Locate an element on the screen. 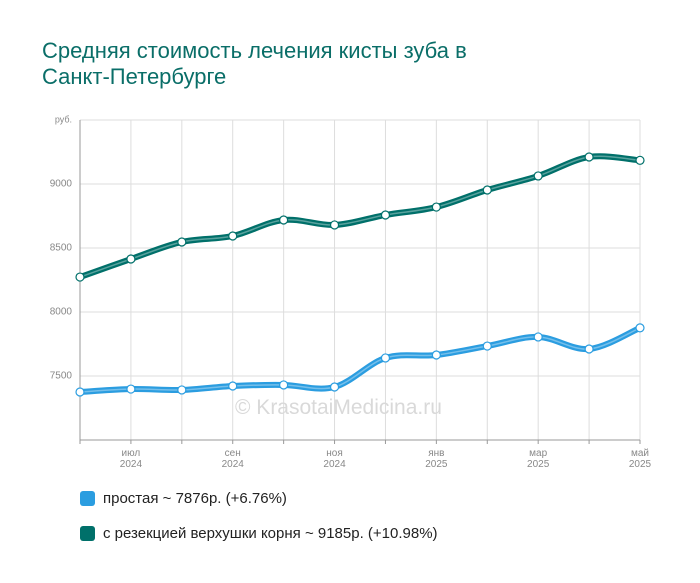  x-tick-label: май 2025 is located at coordinates (640, 459).